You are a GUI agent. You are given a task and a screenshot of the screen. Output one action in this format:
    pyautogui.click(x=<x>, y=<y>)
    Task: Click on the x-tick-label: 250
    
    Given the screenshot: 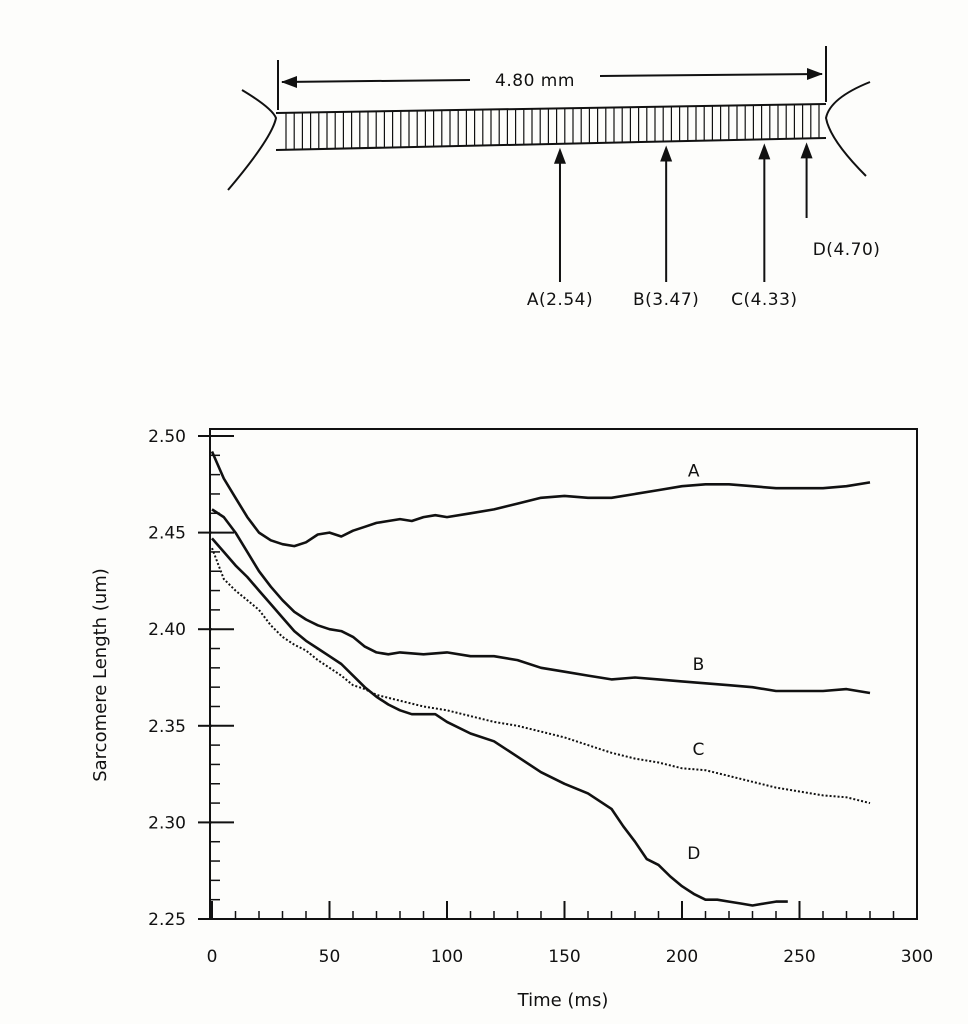 What is the action you would take?
    pyautogui.click(x=799, y=957)
    